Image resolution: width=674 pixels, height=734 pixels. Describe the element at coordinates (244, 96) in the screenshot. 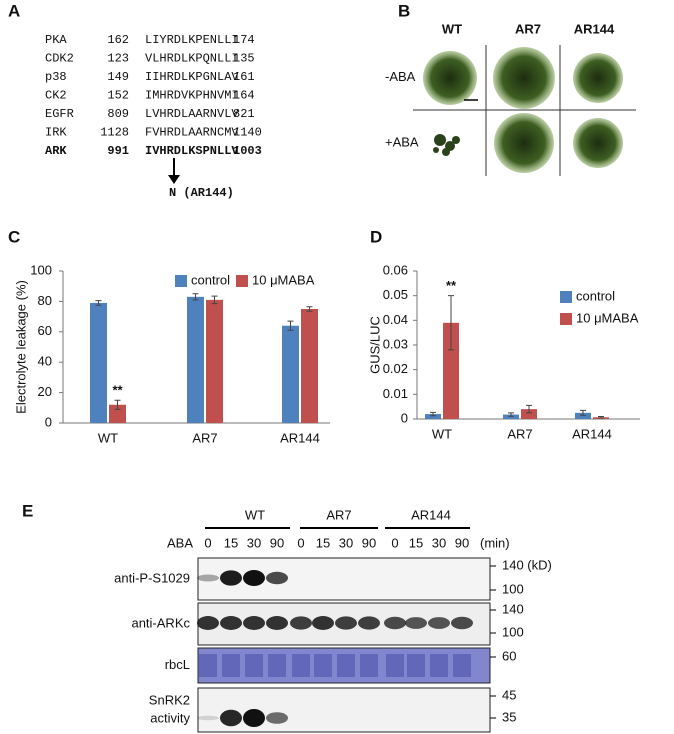

I see `end-position: 164` at that location.